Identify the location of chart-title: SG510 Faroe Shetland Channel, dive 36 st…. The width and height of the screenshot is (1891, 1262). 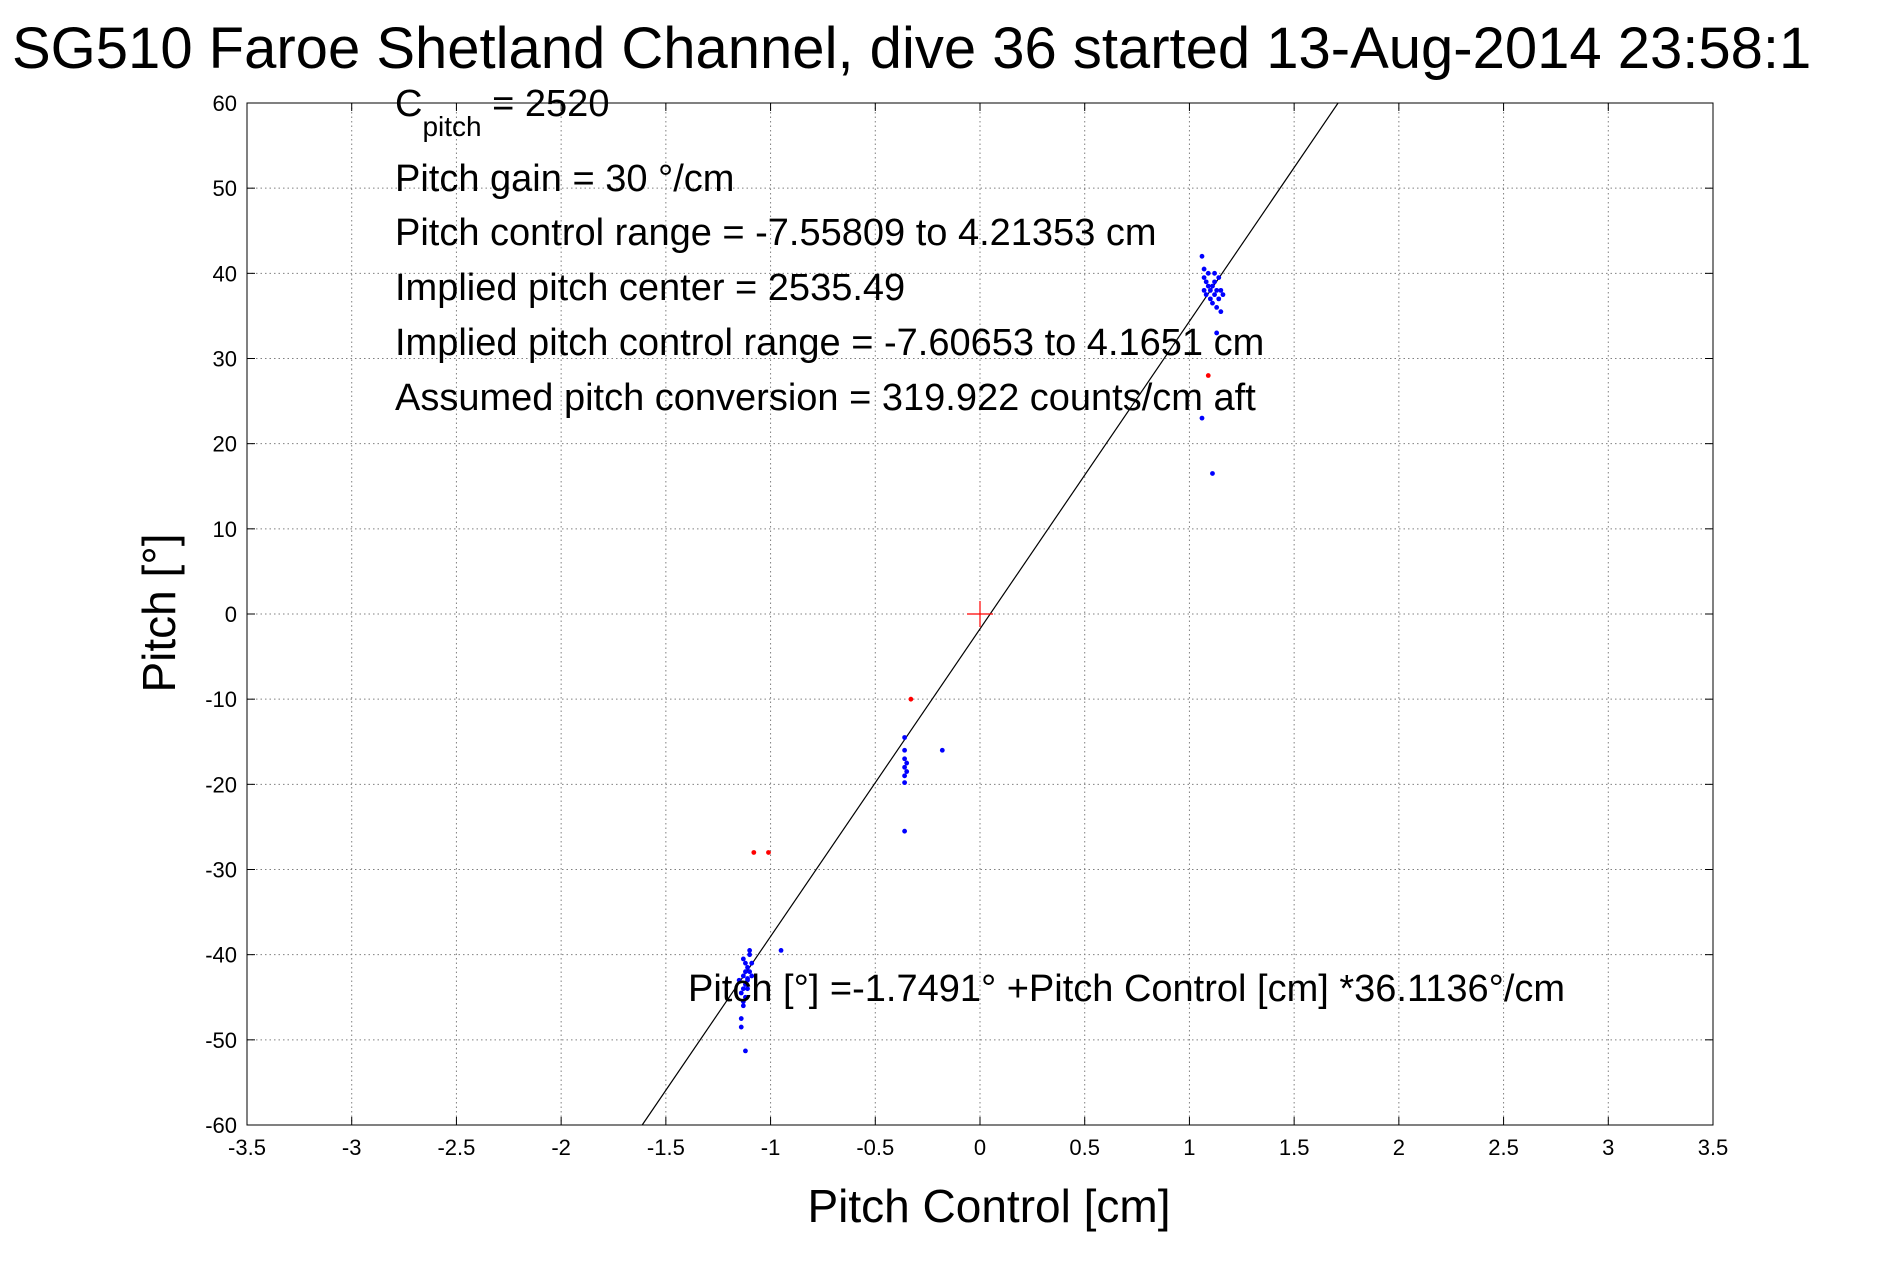
(911, 48).